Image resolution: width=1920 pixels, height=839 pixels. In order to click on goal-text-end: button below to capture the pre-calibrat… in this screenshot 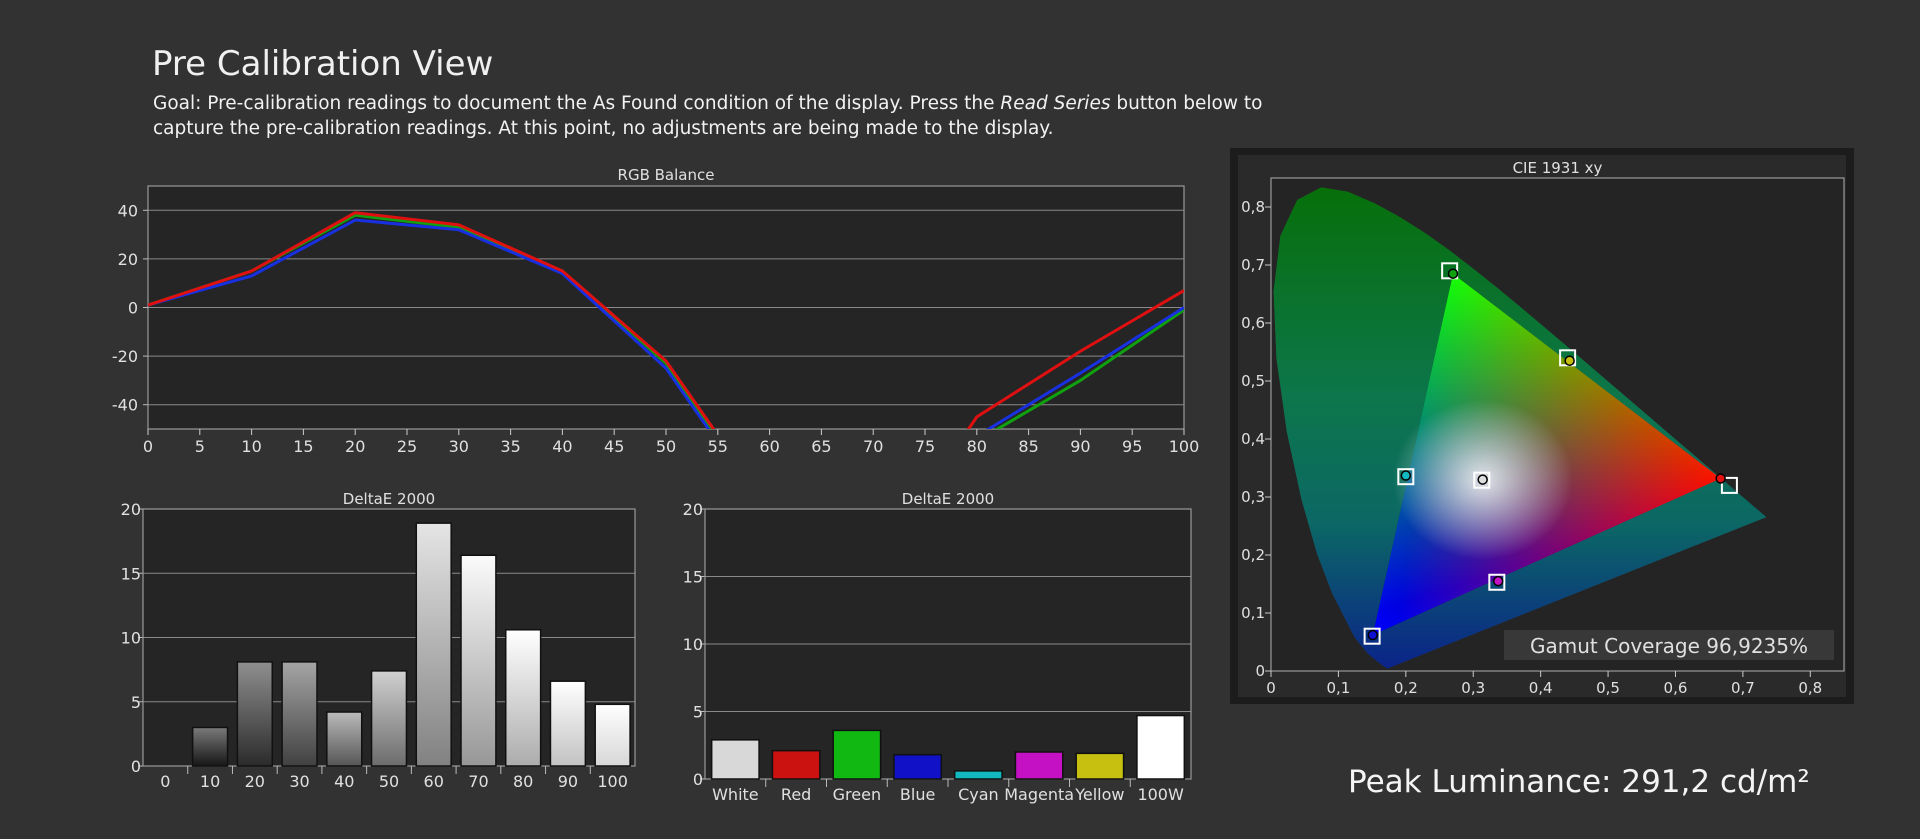, I will do `click(708, 116)`.